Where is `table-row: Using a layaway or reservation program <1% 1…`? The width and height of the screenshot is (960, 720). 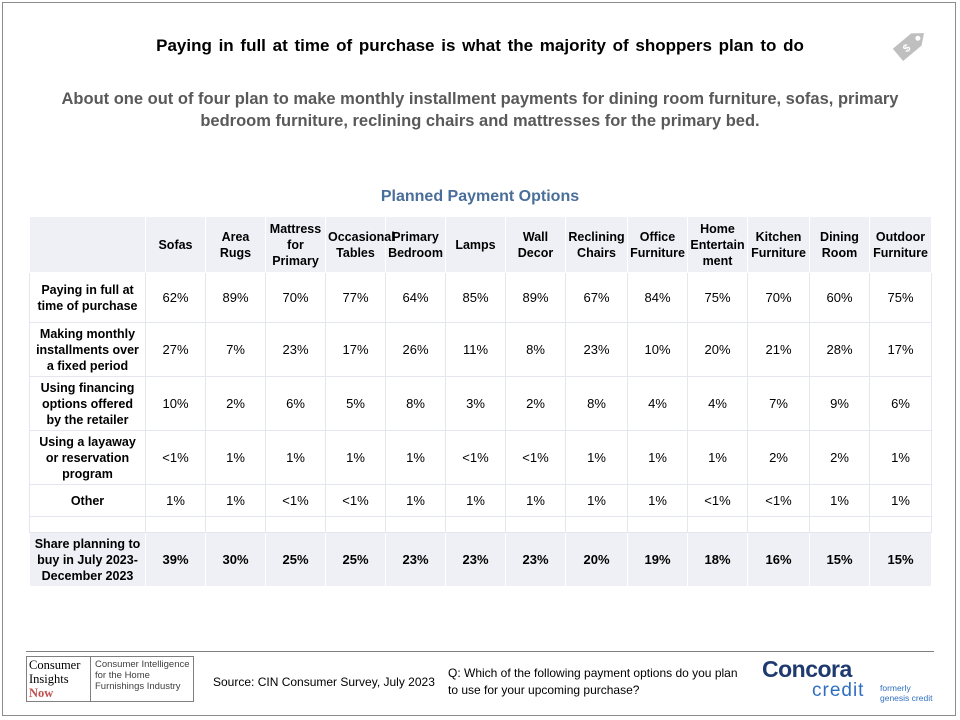 table-row: Using a layaway or reservation program <1% 1… is located at coordinates (480, 457).